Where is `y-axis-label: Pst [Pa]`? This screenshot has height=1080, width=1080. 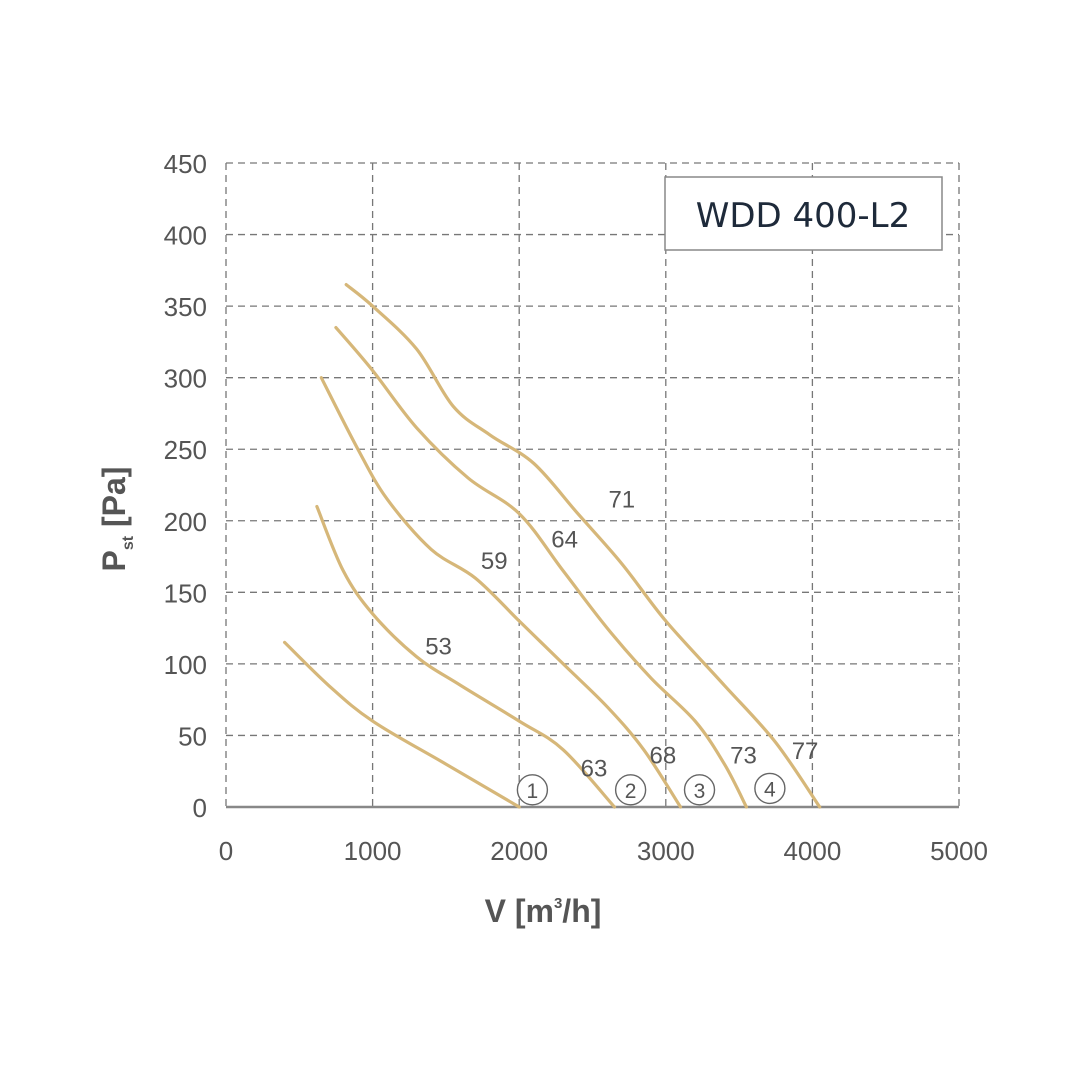
y-axis-label: Pst [Pa] is located at coordinates (116, 519).